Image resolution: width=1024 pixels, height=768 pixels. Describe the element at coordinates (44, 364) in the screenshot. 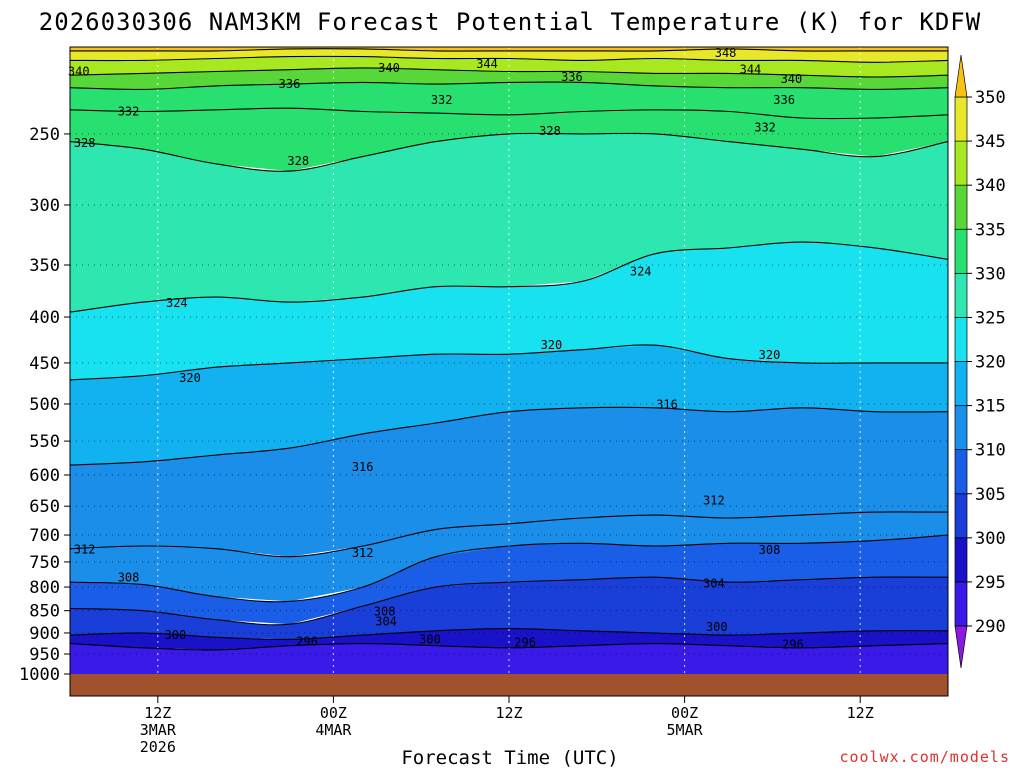

I see `y-tick-label-450: 450` at that location.